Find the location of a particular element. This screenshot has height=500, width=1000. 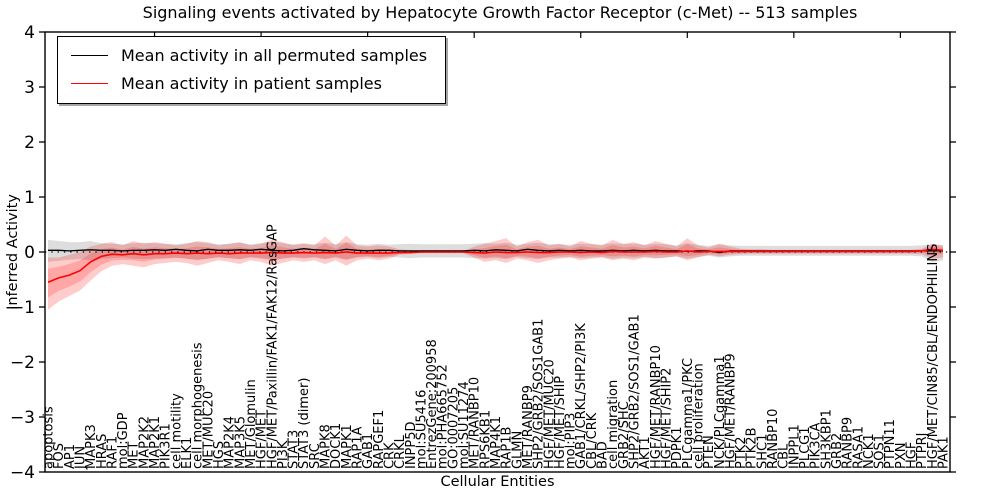

series-line-patient is located at coordinates (495, 266).